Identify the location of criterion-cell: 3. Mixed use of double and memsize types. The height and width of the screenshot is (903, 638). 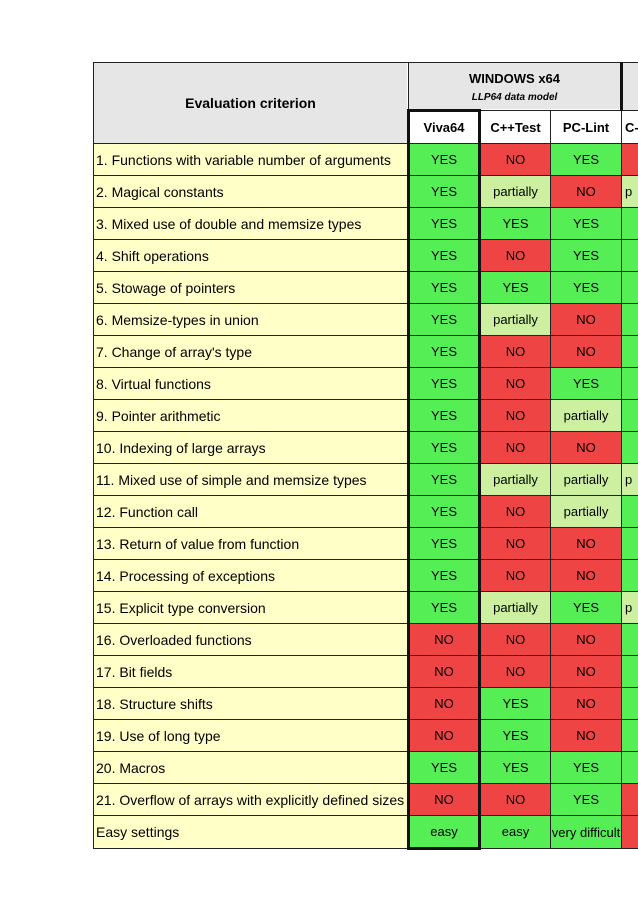
(251, 223).